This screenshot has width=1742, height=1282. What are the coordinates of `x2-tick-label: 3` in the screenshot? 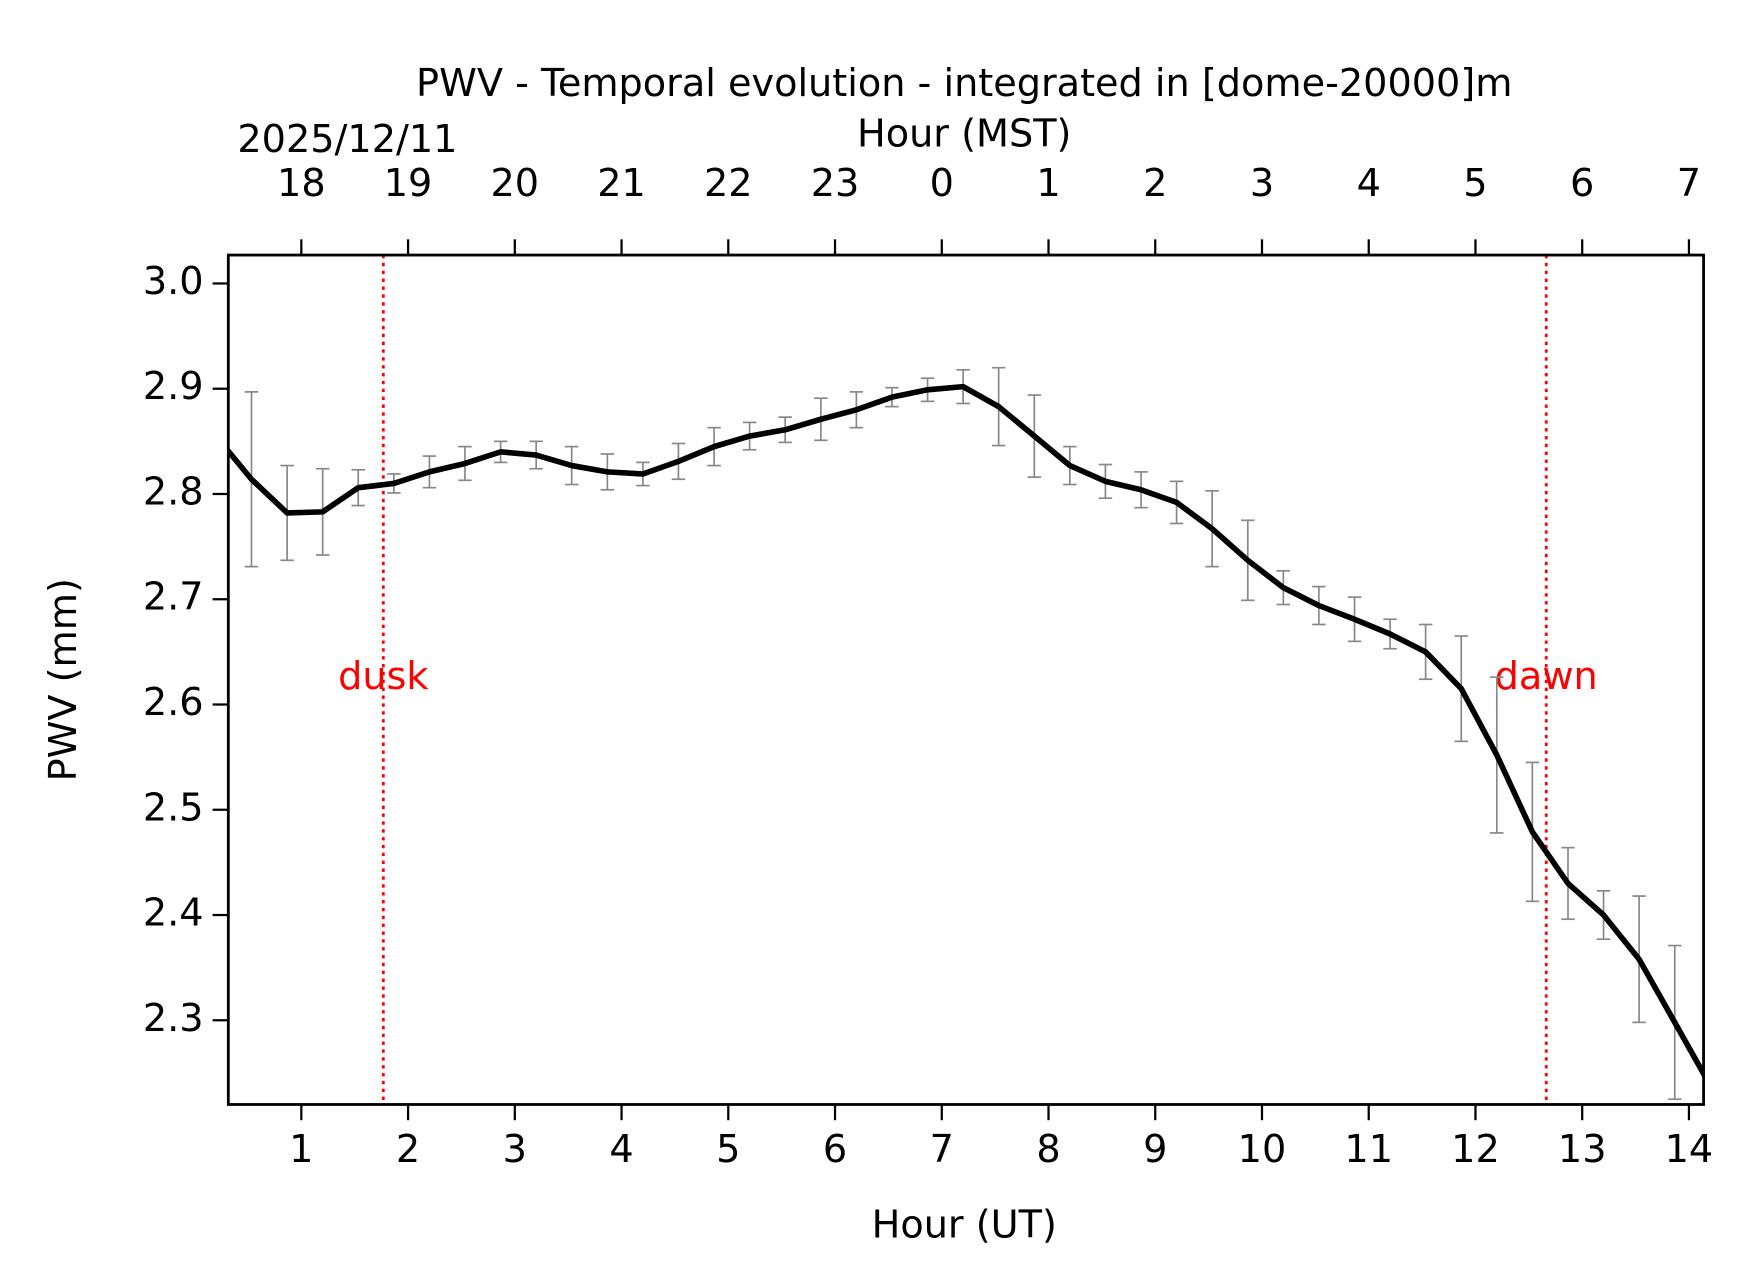 It's located at (1262, 184).